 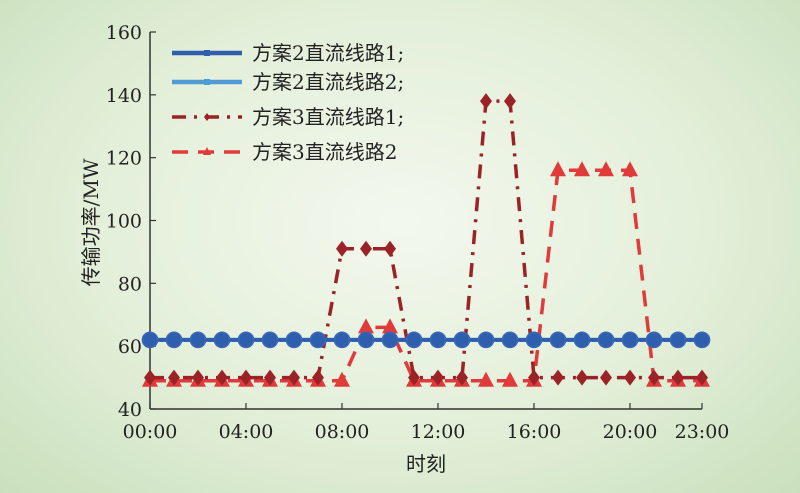 What do you see at coordinates (288, 102) in the screenshot?
I see `legend: 方案2直流线路1; 方案2直流线路2; 方案3直流线路1; 方案3直流线路2` at bounding box center [288, 102].